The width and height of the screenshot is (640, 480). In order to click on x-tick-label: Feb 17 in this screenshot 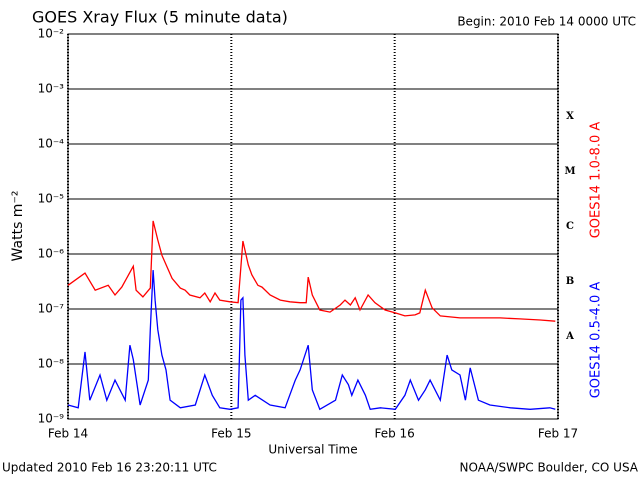, I will do `click(558, 434)`.